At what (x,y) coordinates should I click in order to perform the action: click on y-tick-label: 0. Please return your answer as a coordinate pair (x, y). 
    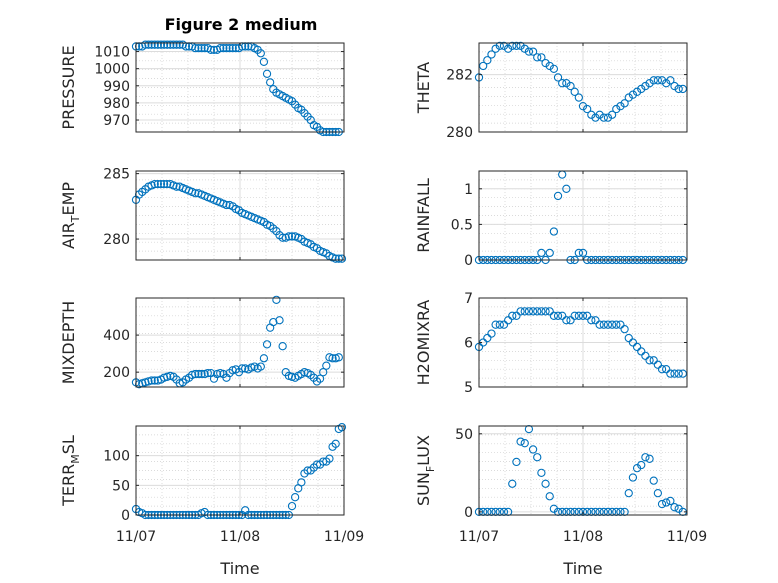
    Looking at the image, I should click on (125, 516).